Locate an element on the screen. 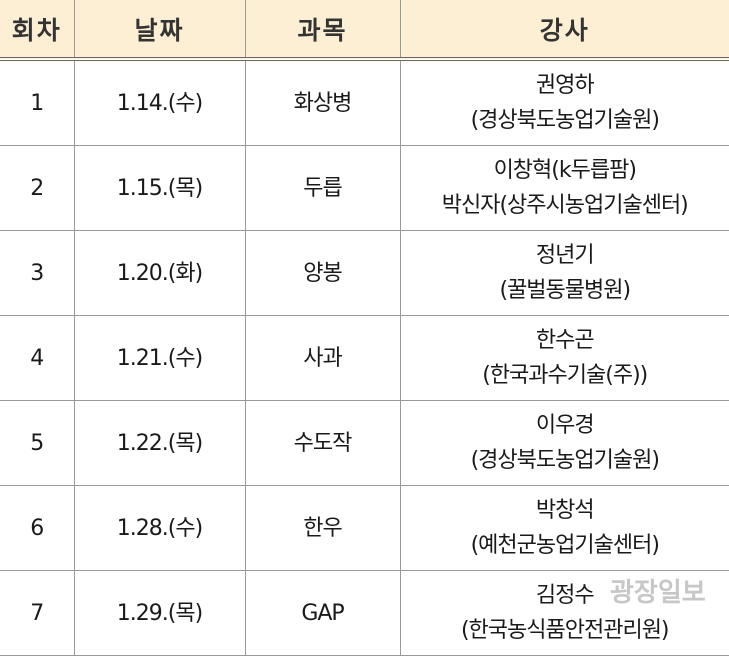 The height and width of the screenshot is (656, 729). header-row: 회차 날짜 과목 강사 is located at coordinates (364, 30).